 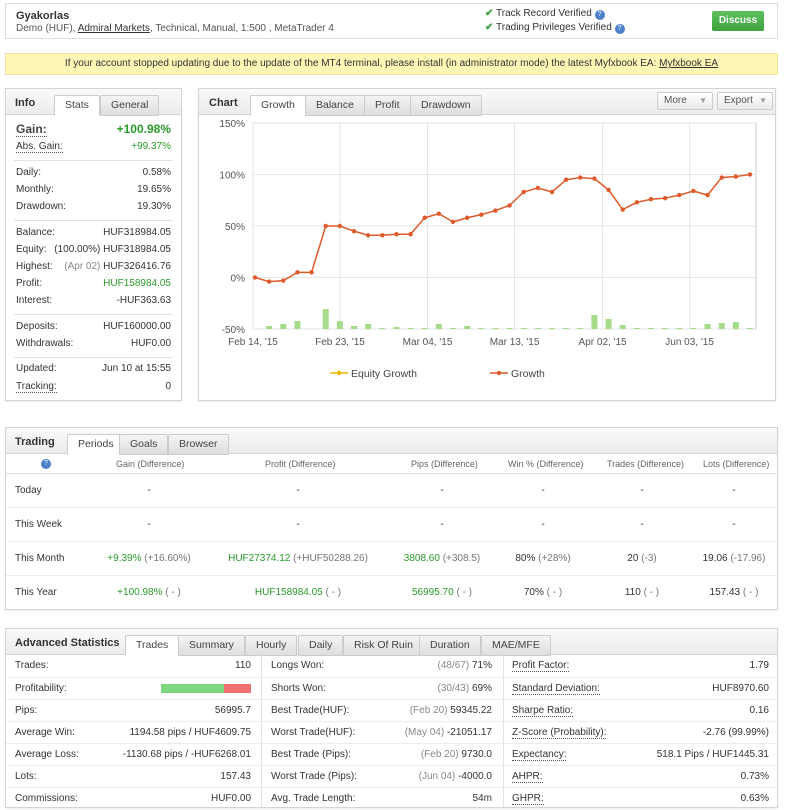 I want to click on tab-general: General, so click(x=130, y=105).